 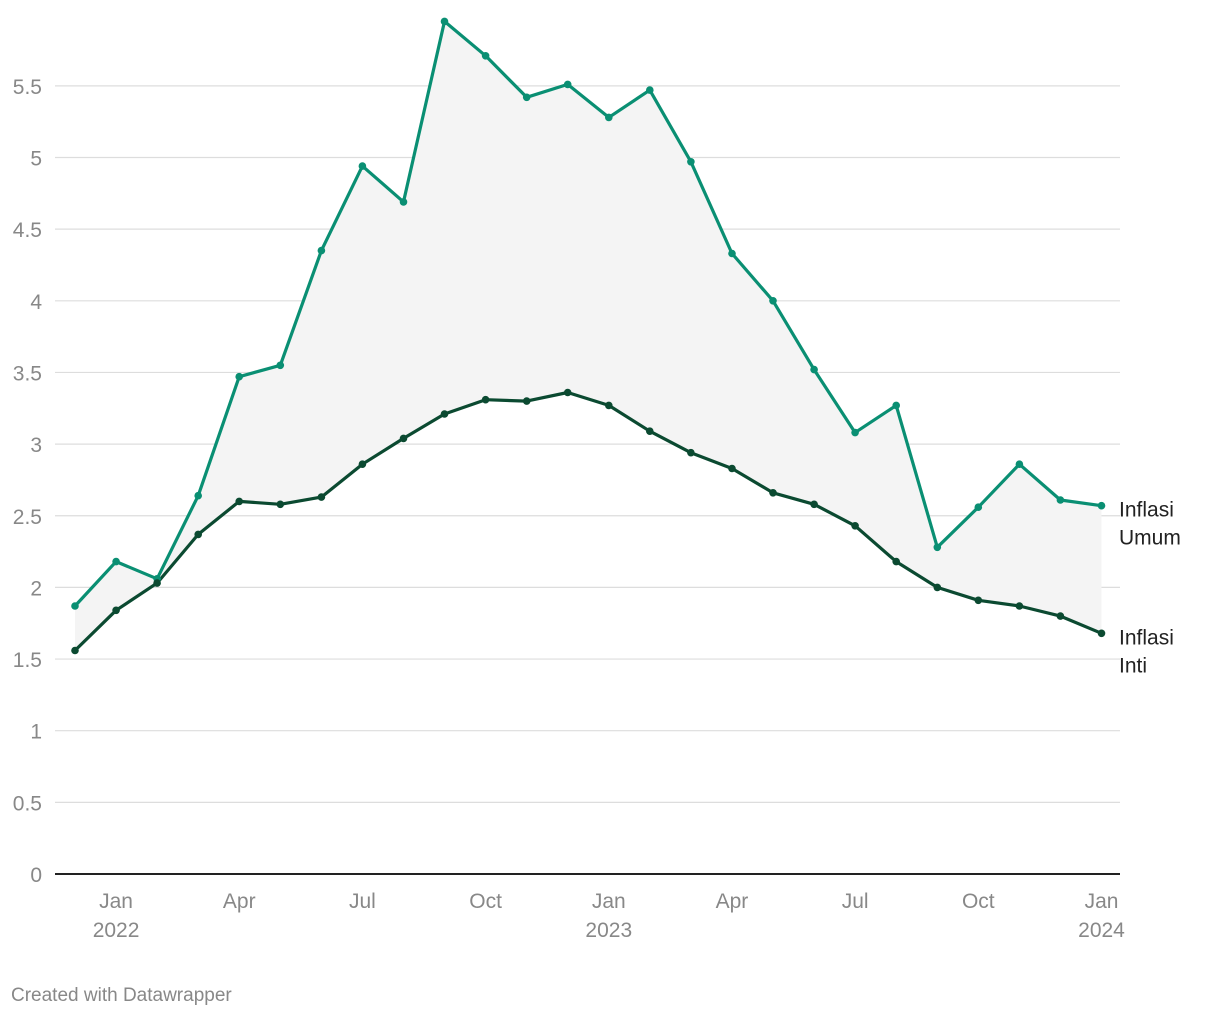 What do you see at coordinates (27, 373) in the screenshot?
I see `y-tick-label: 3.5` at bounding box center [27, 373].